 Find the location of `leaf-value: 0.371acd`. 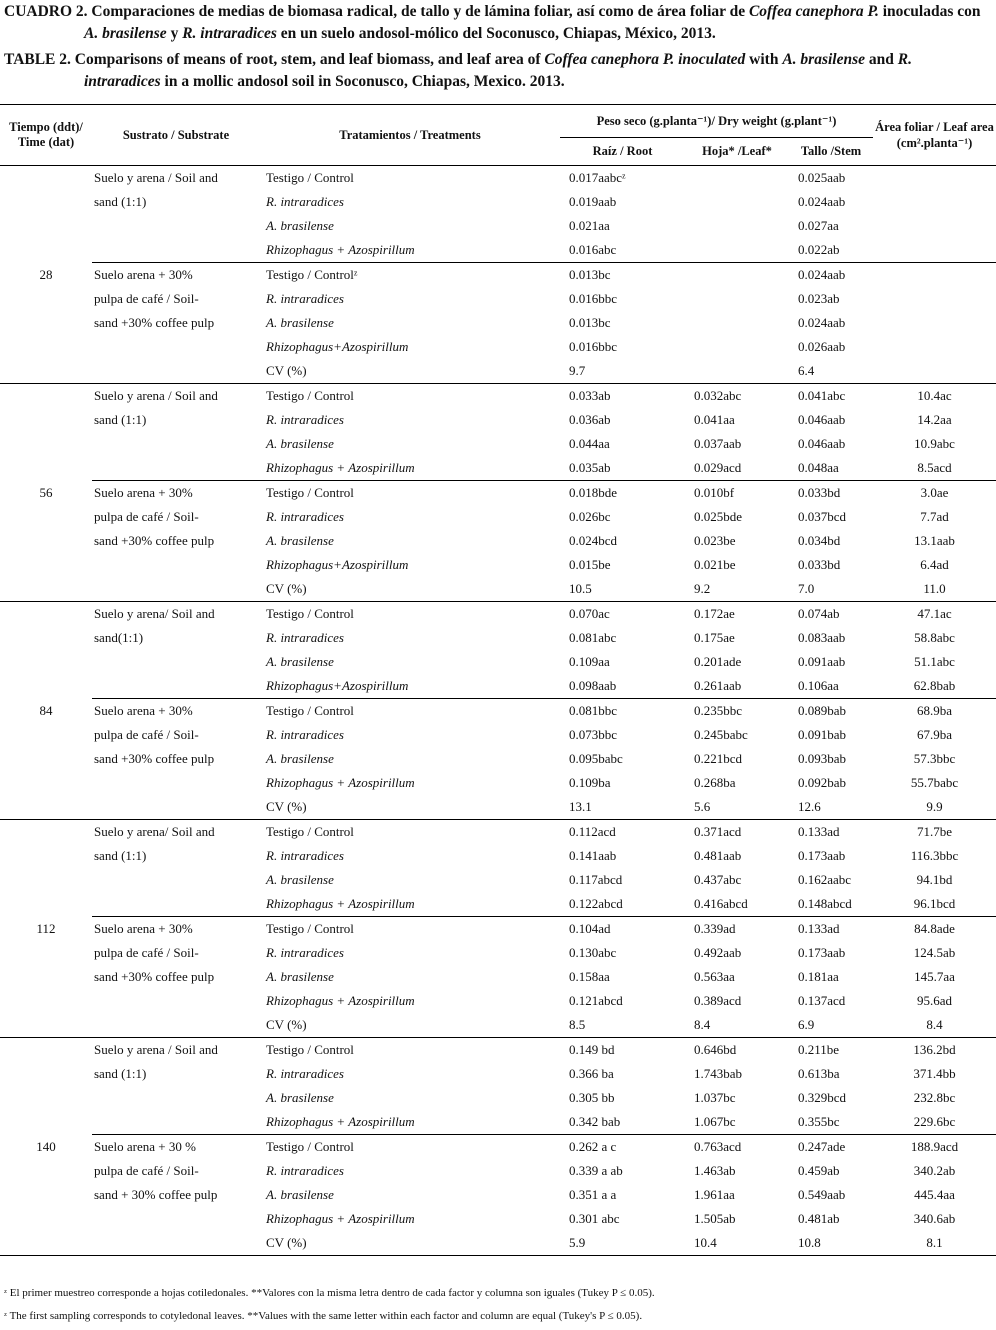

leaf-value: 0.371acd is located at coordinates (737, 831).